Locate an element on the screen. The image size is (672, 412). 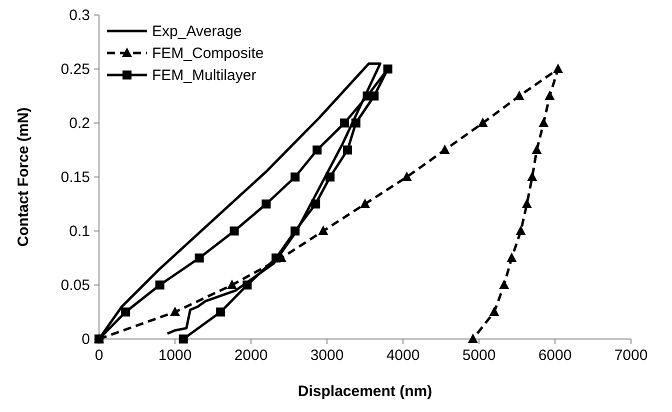
legend-label: FEM_Multilayer is located at coordinates (204, 75).